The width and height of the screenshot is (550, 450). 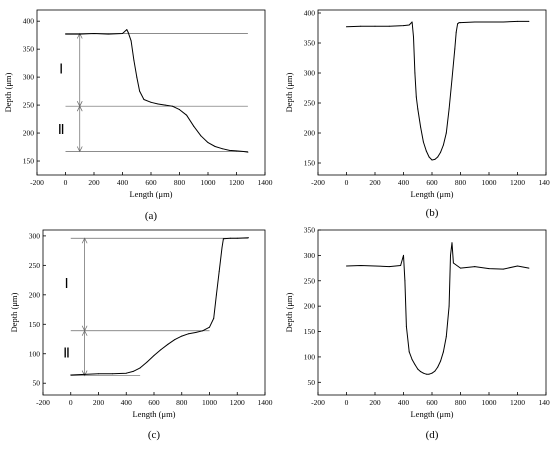 What do you see at coordinates (544, 402) in the screenshot?
I see `x-tick-label: 1400` at bounding box center [544, 402].